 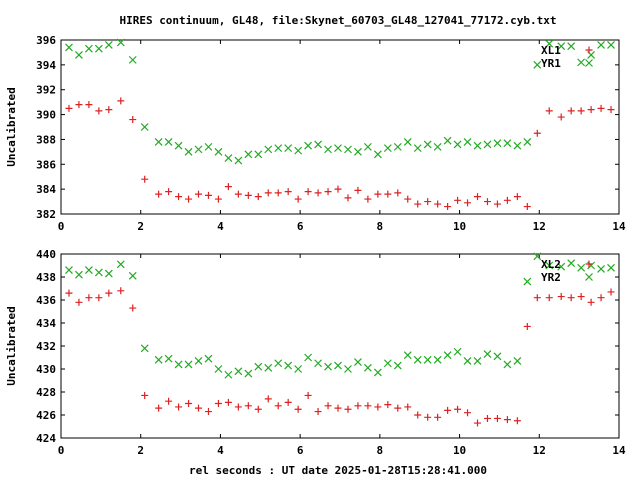 What do you see at coordinates (46, 392) in the screenshot?
I see `y-tick-label: 428` at bounding box center [46, 392].